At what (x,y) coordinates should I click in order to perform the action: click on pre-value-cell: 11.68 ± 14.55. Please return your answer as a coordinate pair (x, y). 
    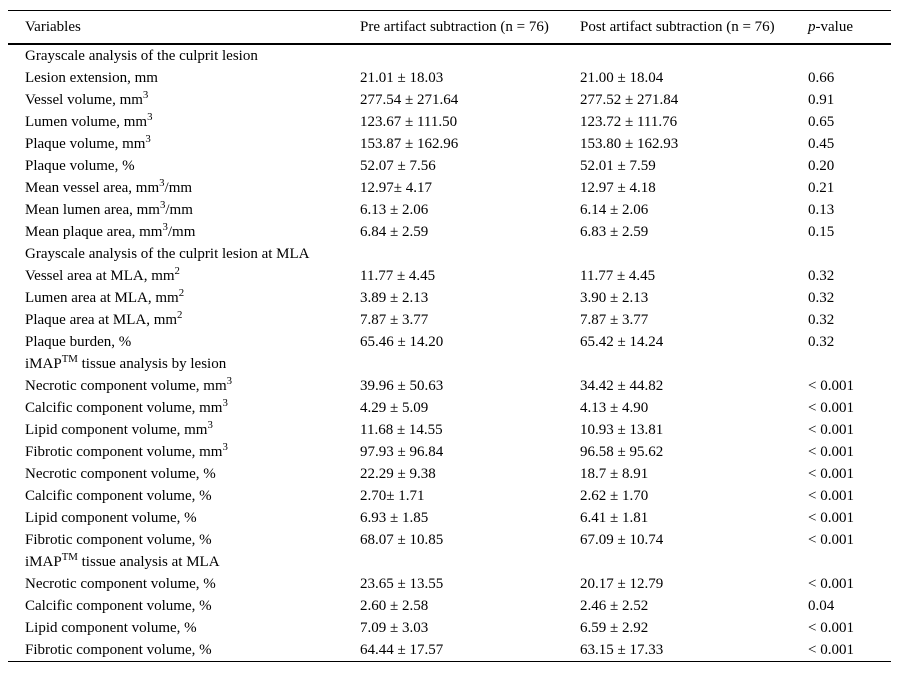
    Looking at the image, I should click on (401, 430).